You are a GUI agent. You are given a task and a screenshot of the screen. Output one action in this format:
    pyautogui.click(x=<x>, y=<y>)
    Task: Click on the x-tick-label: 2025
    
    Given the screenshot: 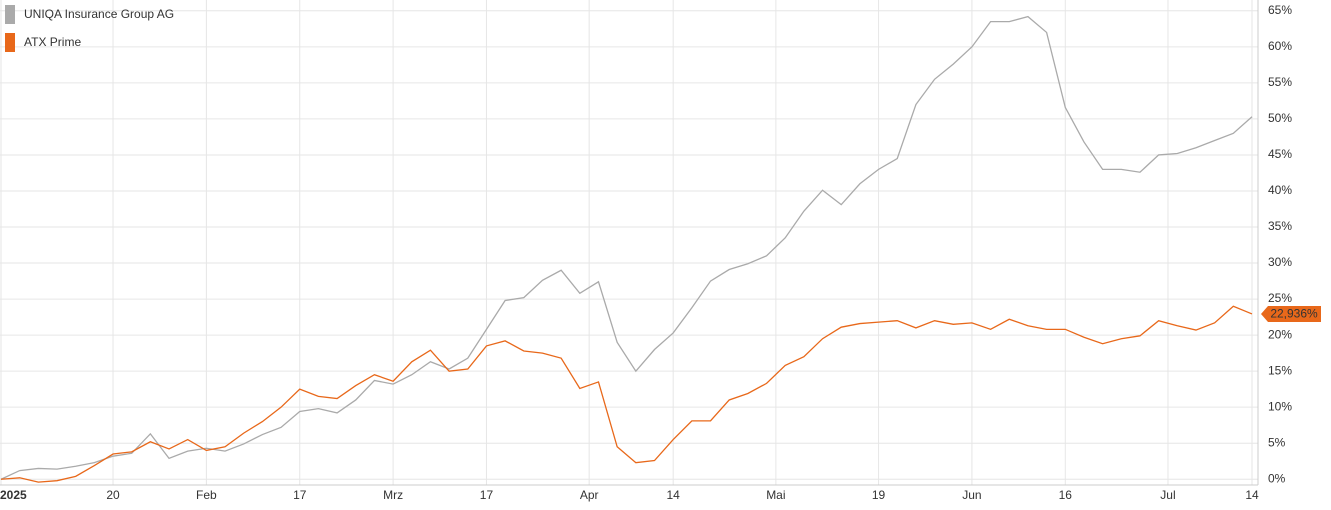 What is the action you would take?
    pyautogui.click(x=13, y=495)
    